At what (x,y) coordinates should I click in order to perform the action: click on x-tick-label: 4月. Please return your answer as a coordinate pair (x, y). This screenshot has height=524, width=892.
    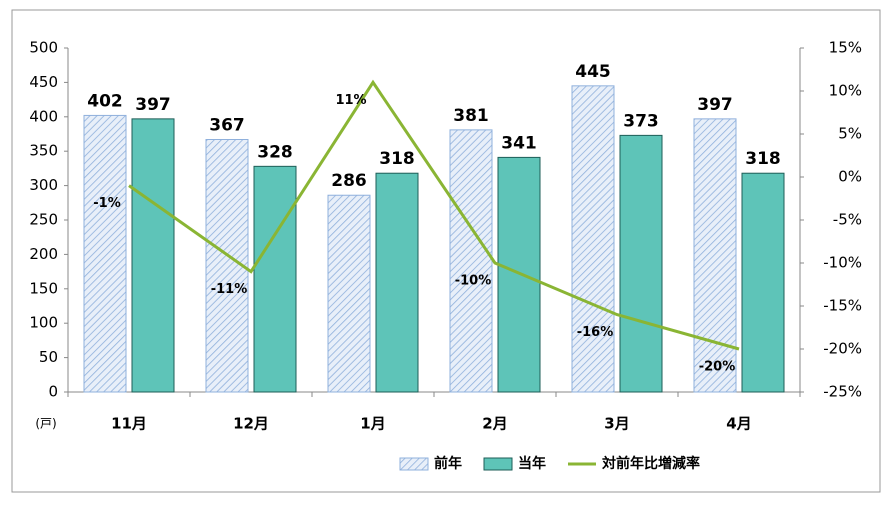
    Looking at the image, I should click on (738, 424).